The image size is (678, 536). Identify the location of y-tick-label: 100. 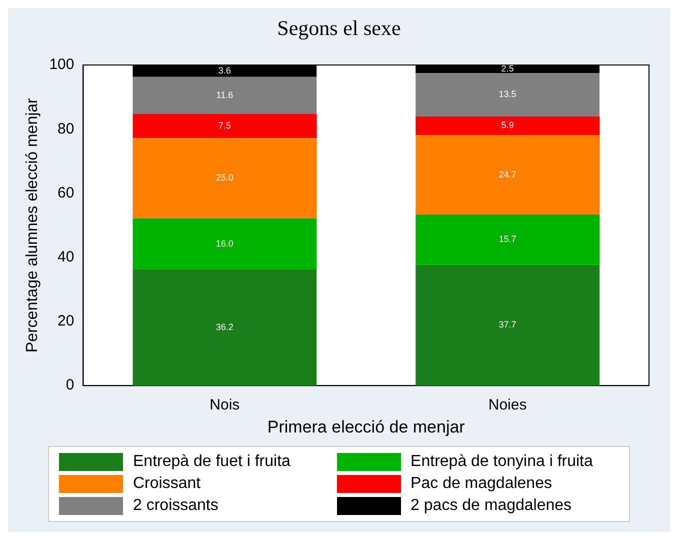
(61, 65).